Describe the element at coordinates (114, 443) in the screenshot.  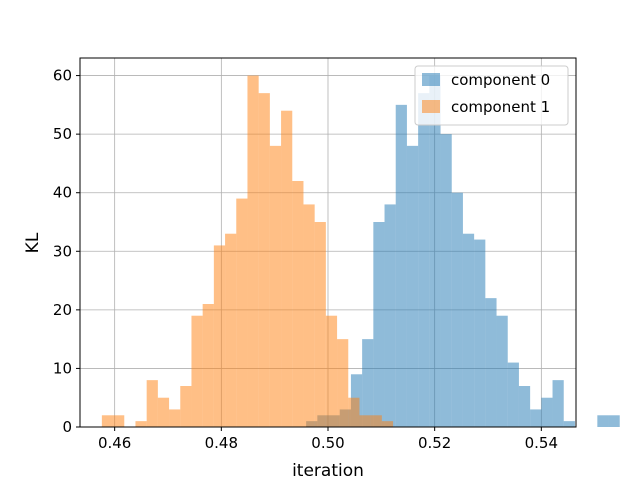
I see `x-tick-label-0: 0.46` at that location.